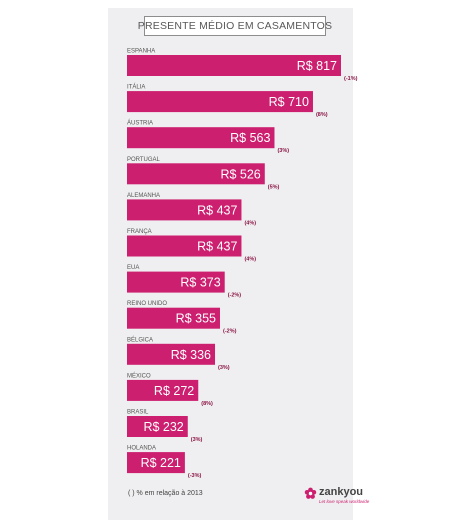 The image size is (460, 528). I want to click on change-label: (5%), so click(274, 187).